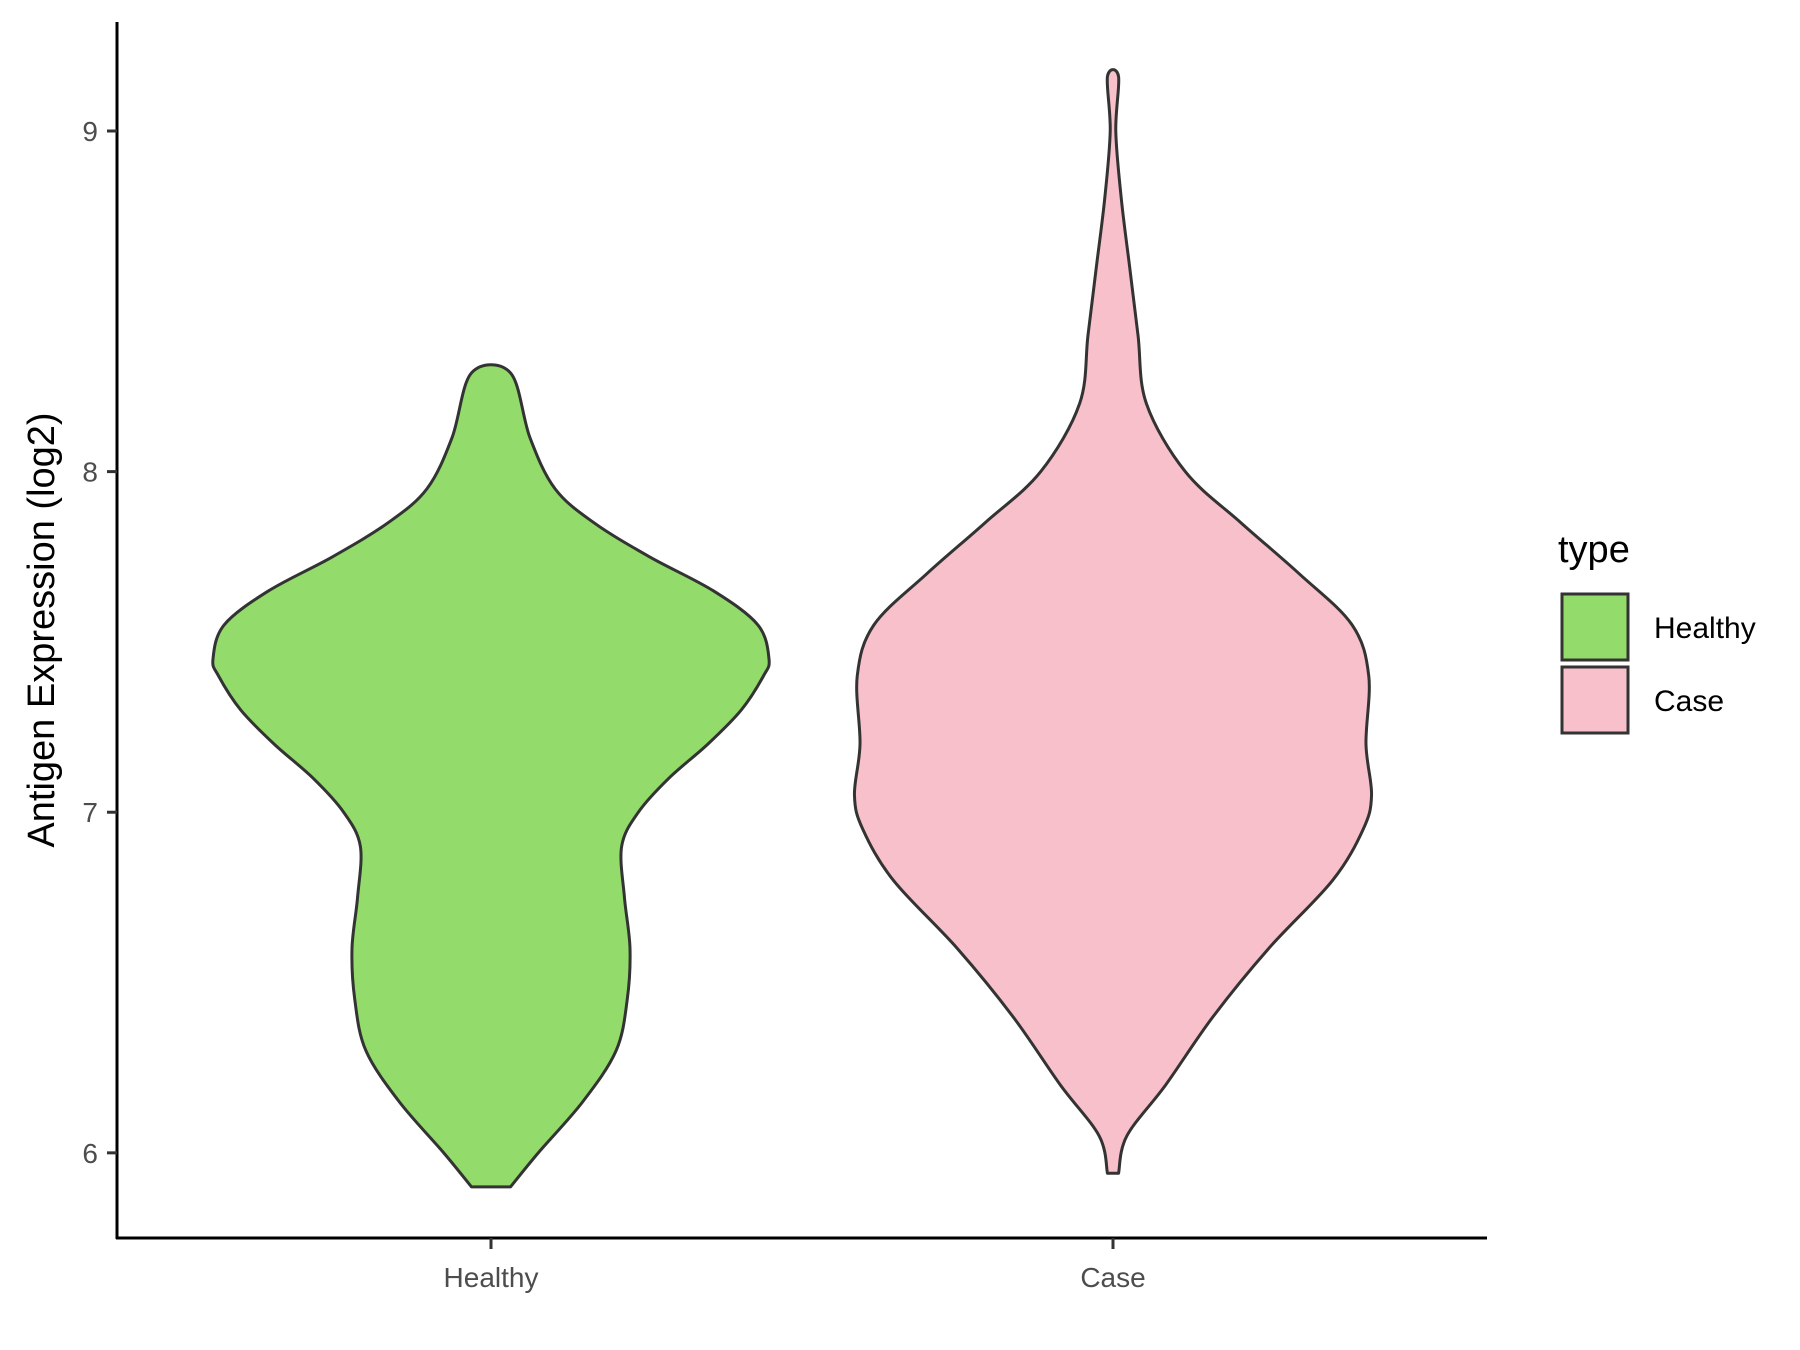 This screenshot has width=1800, height=1350. I want to click on y-tick-label: 6, so click(90, 1153).